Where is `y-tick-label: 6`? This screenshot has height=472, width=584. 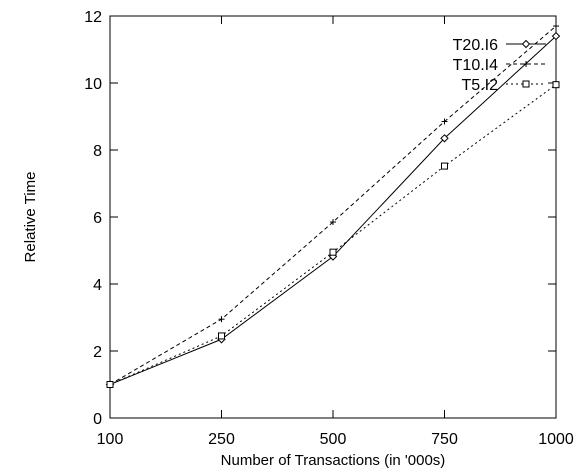
y-tick-label: 6 is located at coordinates (97, 218).